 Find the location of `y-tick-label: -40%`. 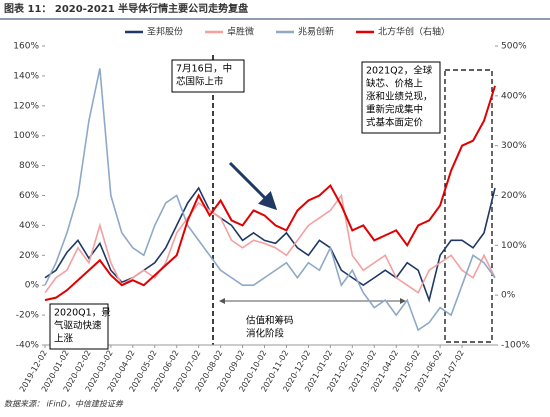

y-tick-label: -40% is located at coordinates (28, 346).